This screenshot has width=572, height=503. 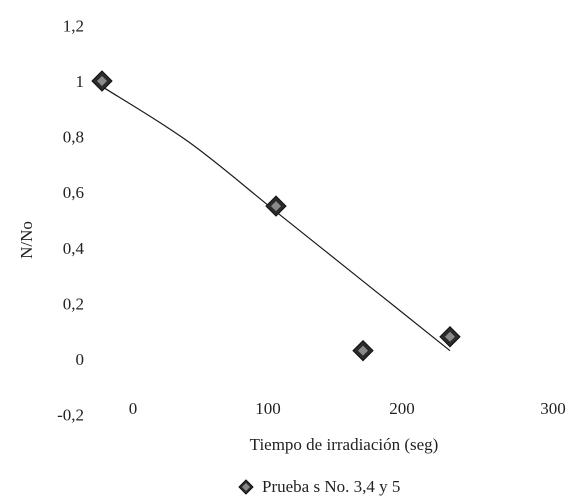 What do you see at coordinates (73, 303) in the screenshot?
I see `y-tick-label: 0,2` at bounding box center [73, 303].